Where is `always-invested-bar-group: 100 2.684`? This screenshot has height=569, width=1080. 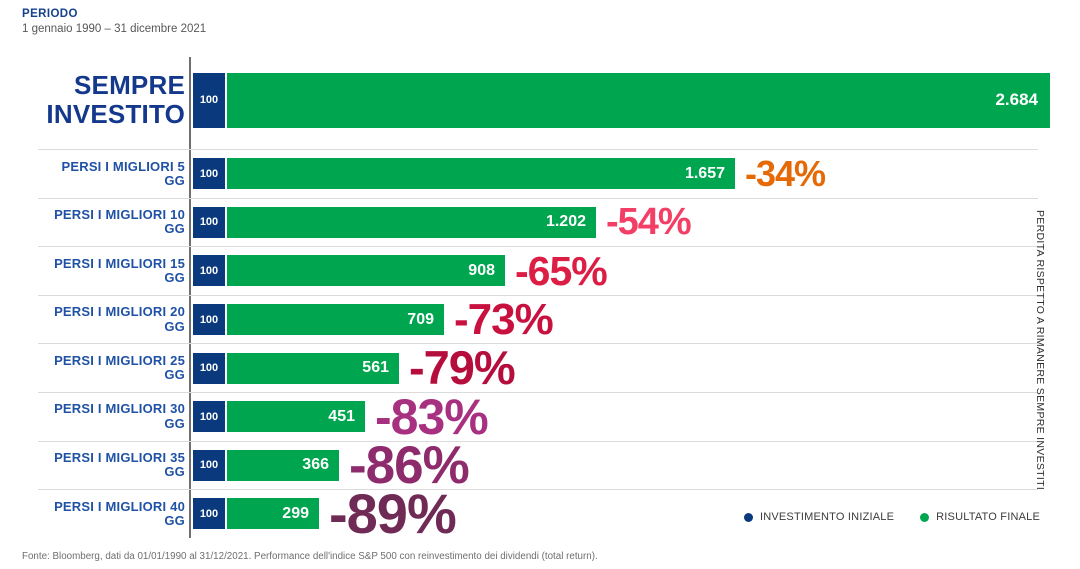
always-invested-bar-group: 100 2.684 is located at coordinates (621, 100).